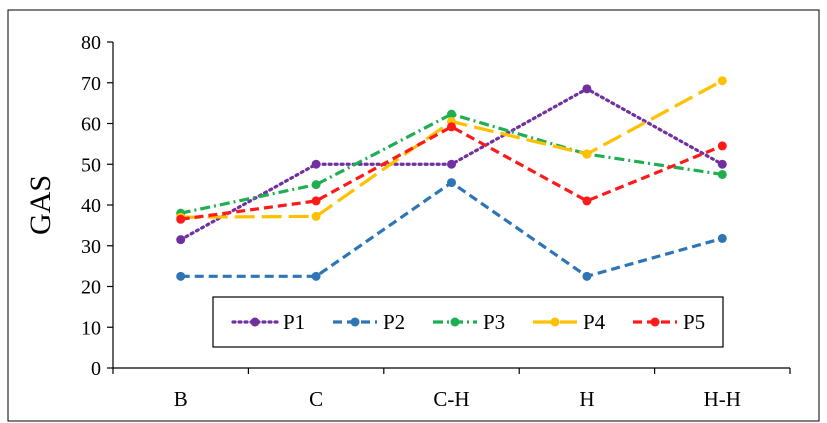 This screenshot has width=827, height=423. What do you see at coordinates (451, 399) in the screenshot?
I see `x-tick-label: C-H` at bounding box center [451, 399].